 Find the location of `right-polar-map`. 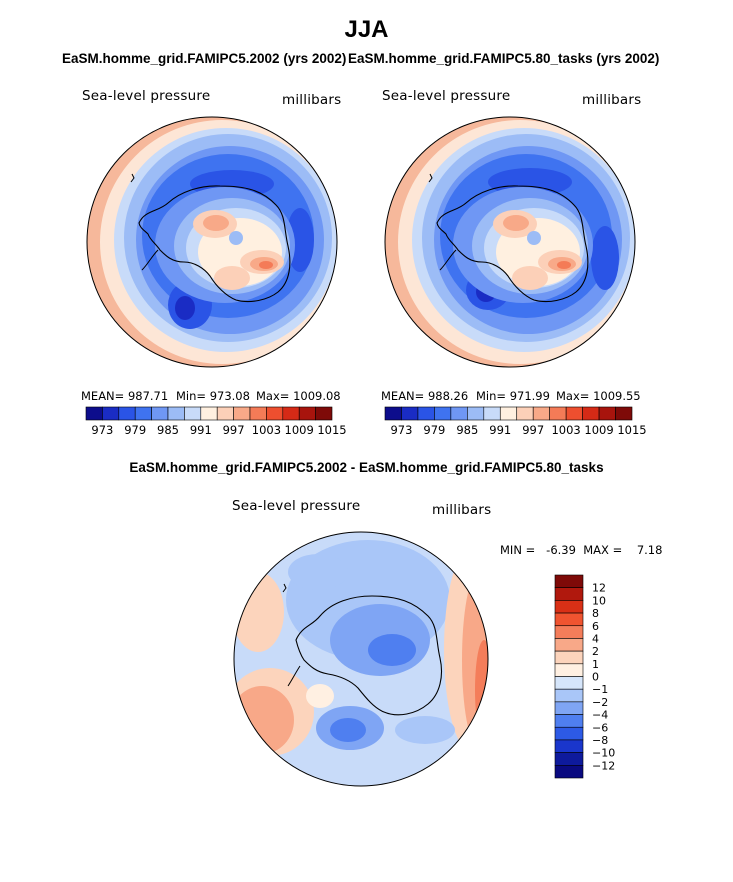

right-polar-map is located at coordinates (510, 242).